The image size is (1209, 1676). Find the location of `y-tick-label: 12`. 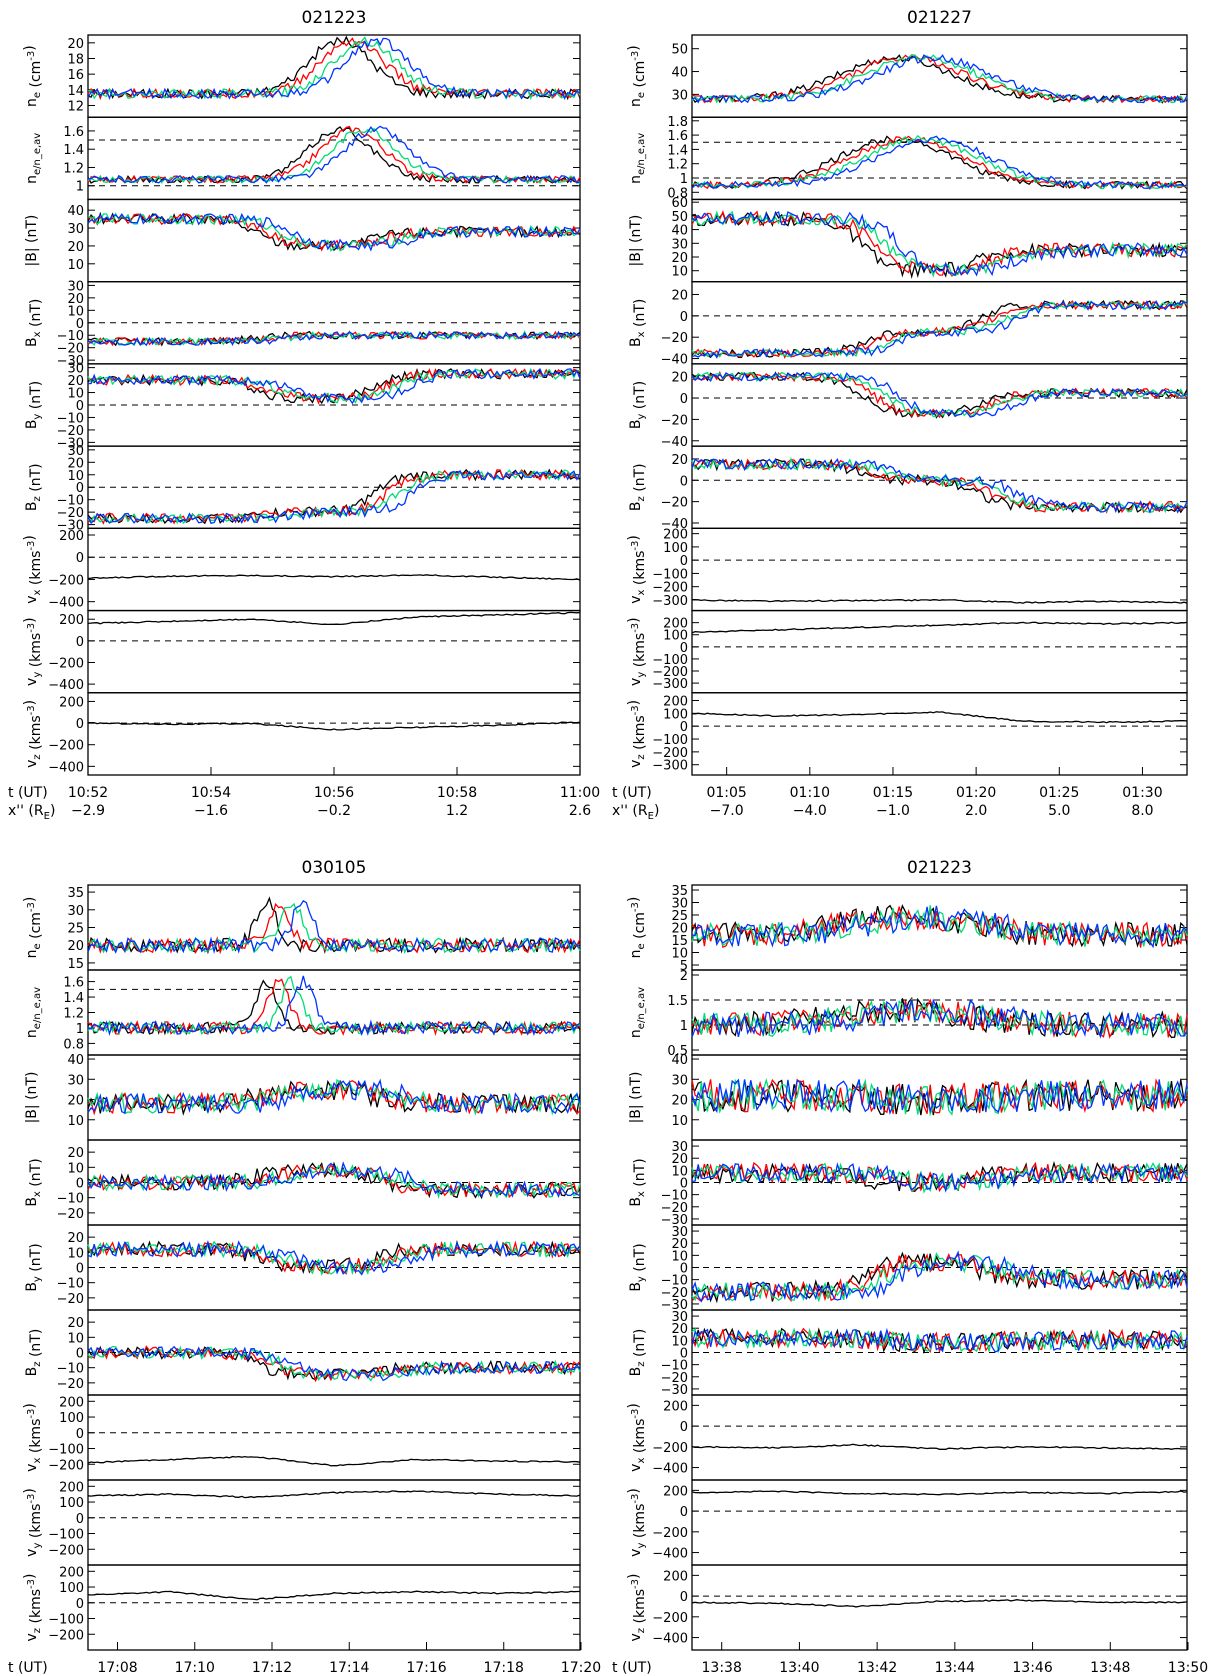

y-tick-label: 12 is located at coordinates (75, 106).